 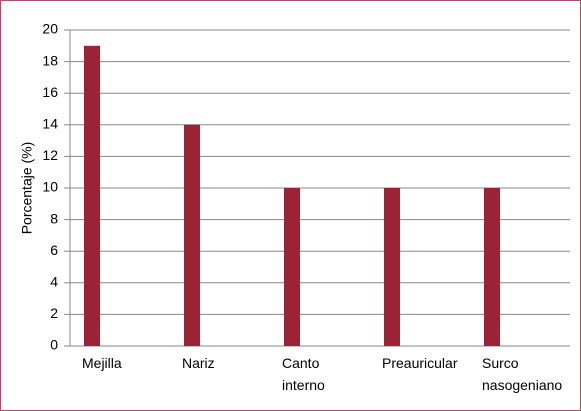 What do you see at coordinates (54, 313) in the screenshot?
I see `y-tick-label: 2` at bounding box center [54, 313].